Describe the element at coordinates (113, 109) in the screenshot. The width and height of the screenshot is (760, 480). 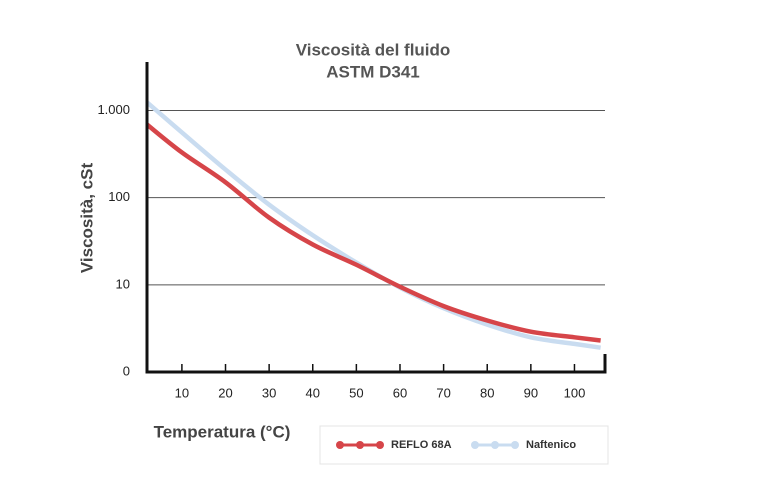
I see `y-tick-label: 1.000` at that location.